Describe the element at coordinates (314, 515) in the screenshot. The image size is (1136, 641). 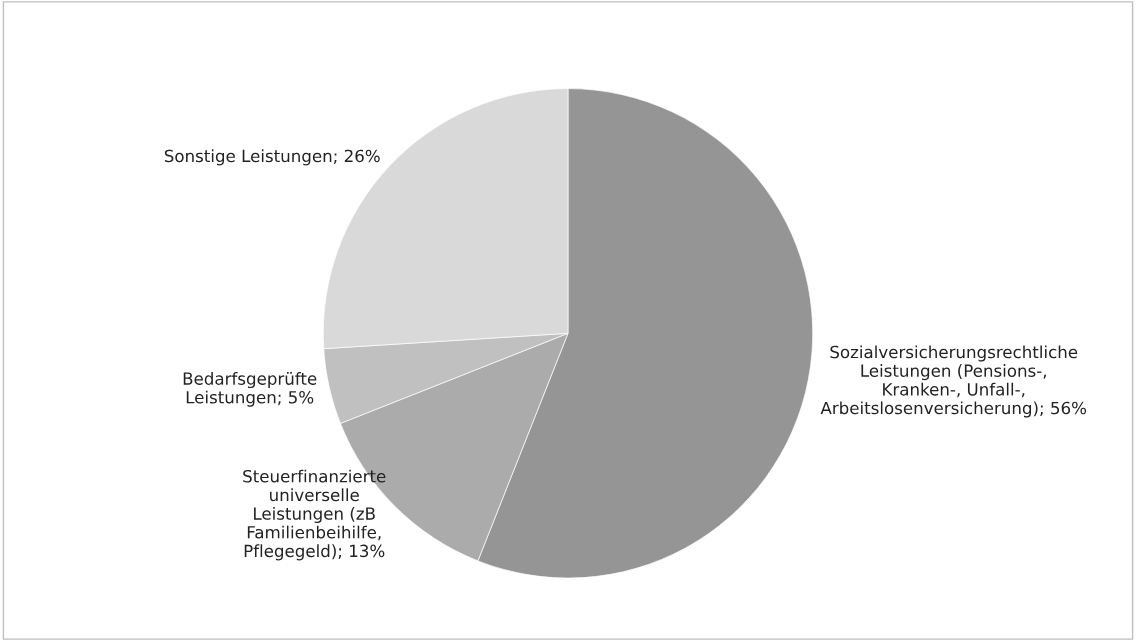
I see `slice-label: Steuerfinanzierte universelle Leistungen (zB Familienbeihilfe, Pflegegeld); 13%` at that location.